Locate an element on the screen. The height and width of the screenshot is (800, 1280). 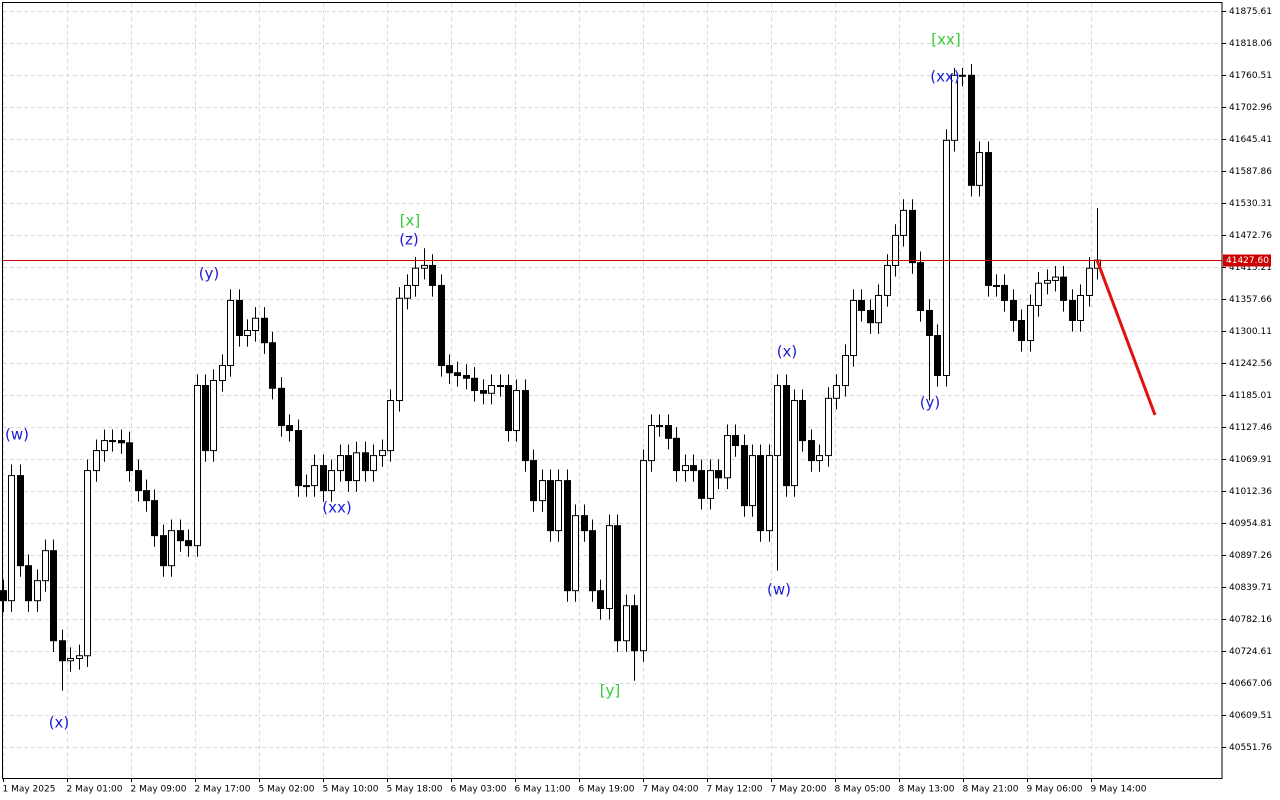
x-tick-label: 5 May 18:00 is located at coordinates (415, 790).